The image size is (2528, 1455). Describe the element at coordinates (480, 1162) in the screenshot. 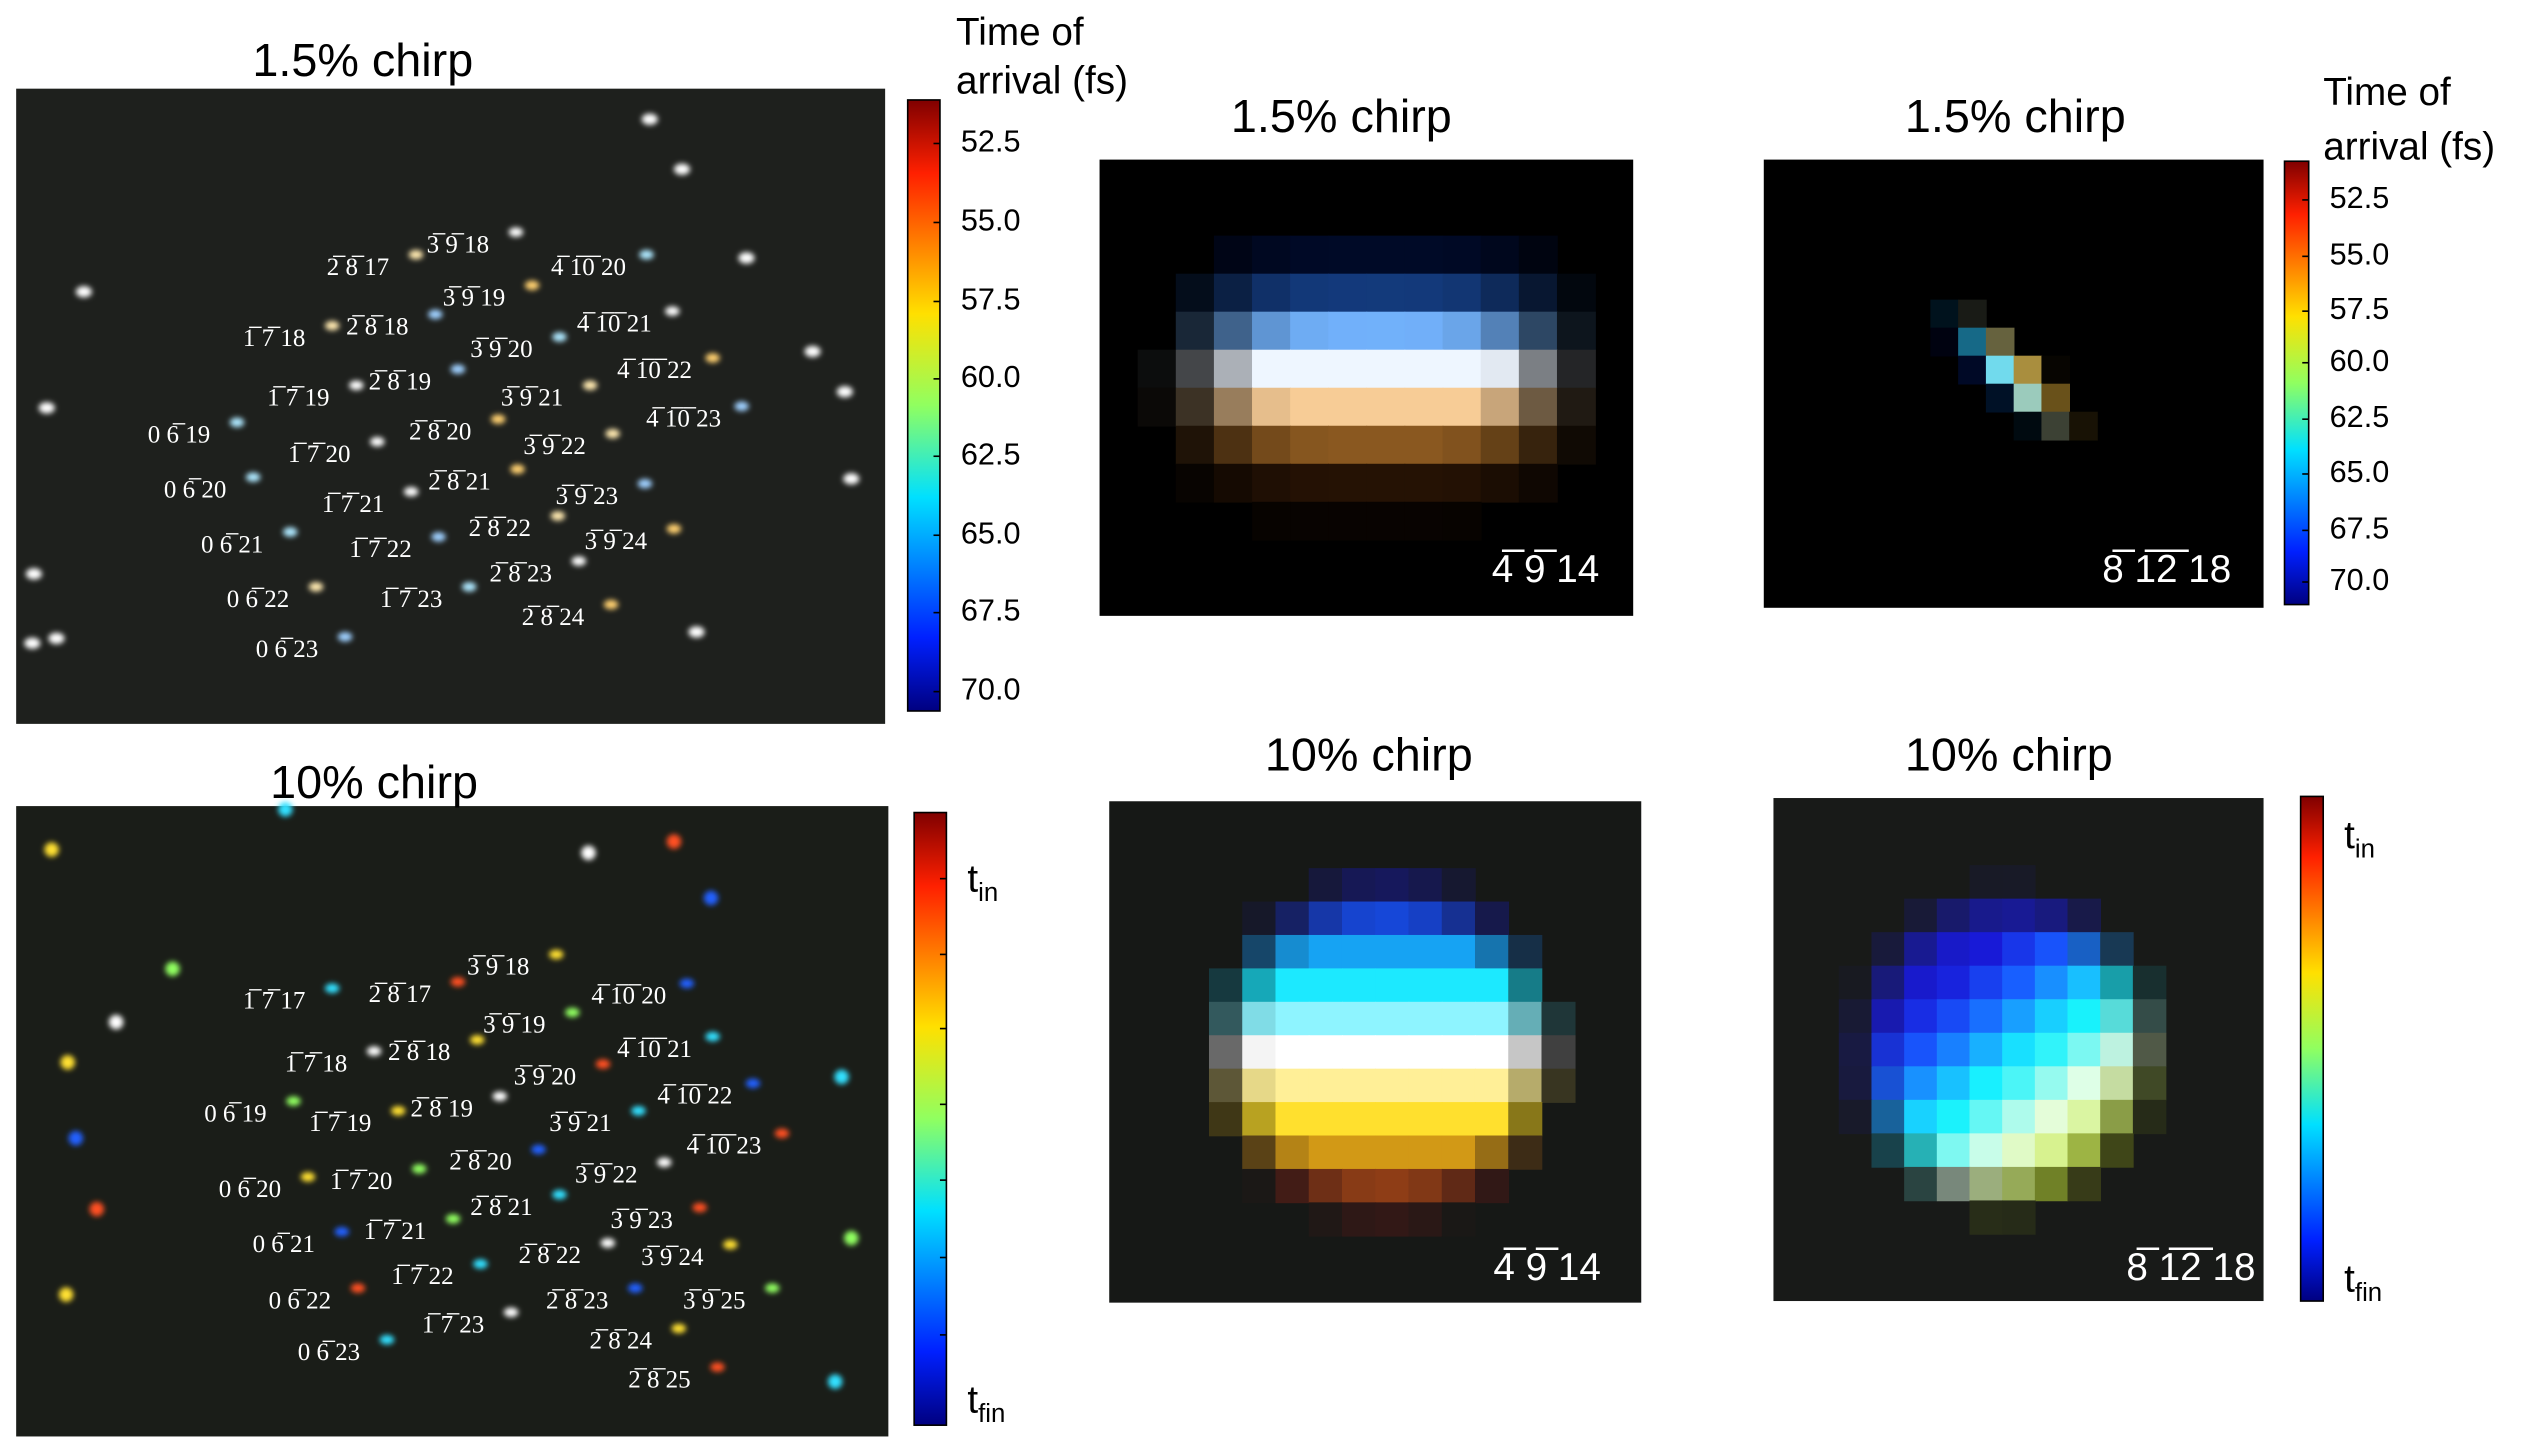

I see `spot-label: 2̅ 8̅ 20` at that location.